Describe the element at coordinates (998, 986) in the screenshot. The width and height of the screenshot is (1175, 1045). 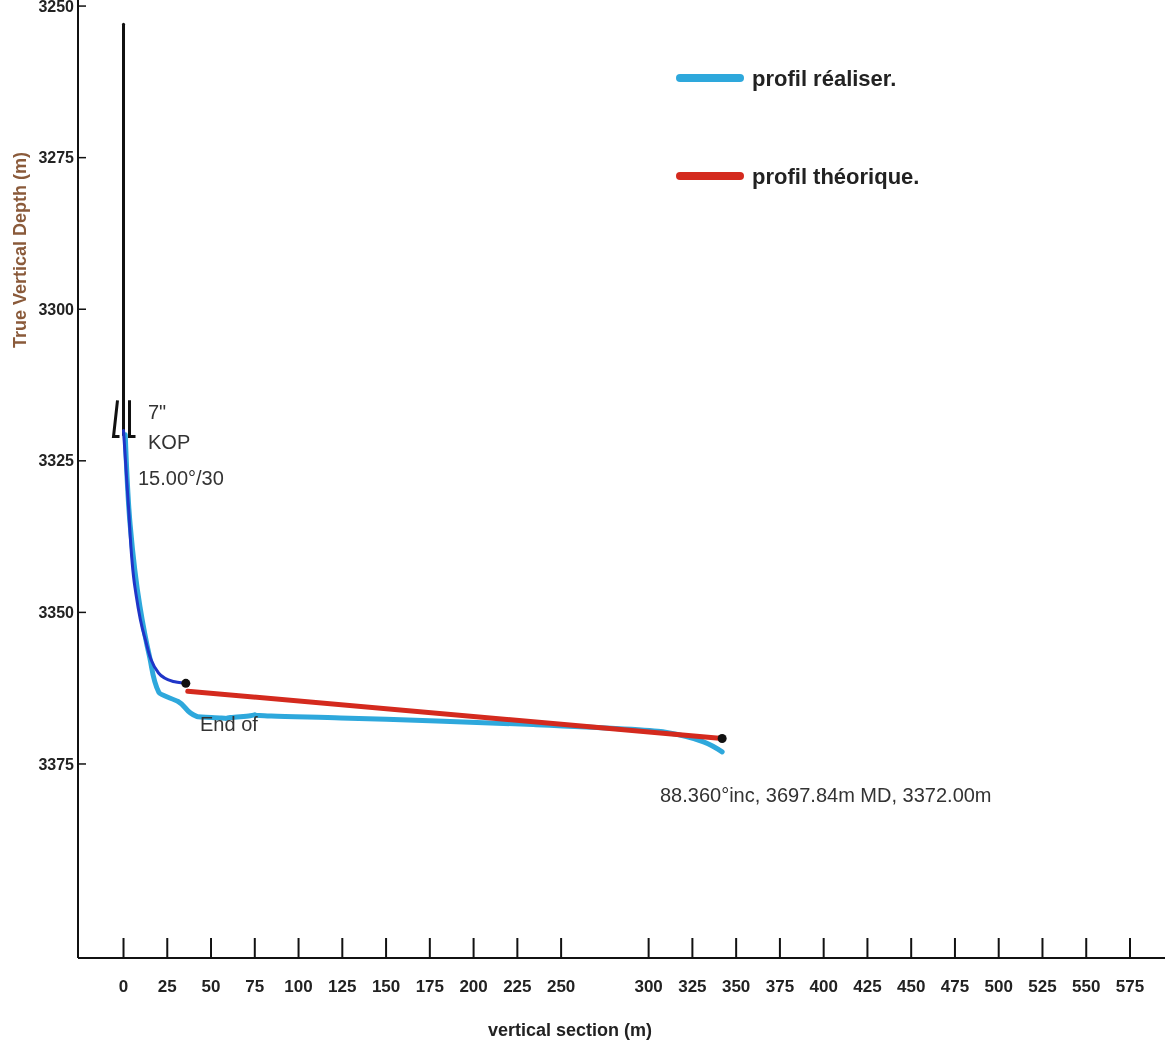
I see `x-tick-label: 500` at that location.